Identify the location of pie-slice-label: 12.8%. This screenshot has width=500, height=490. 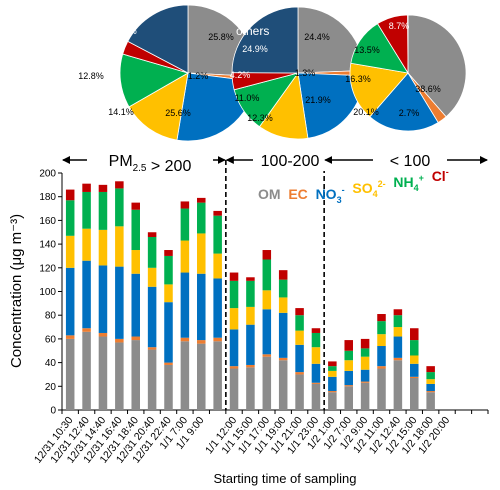
(91, 76).